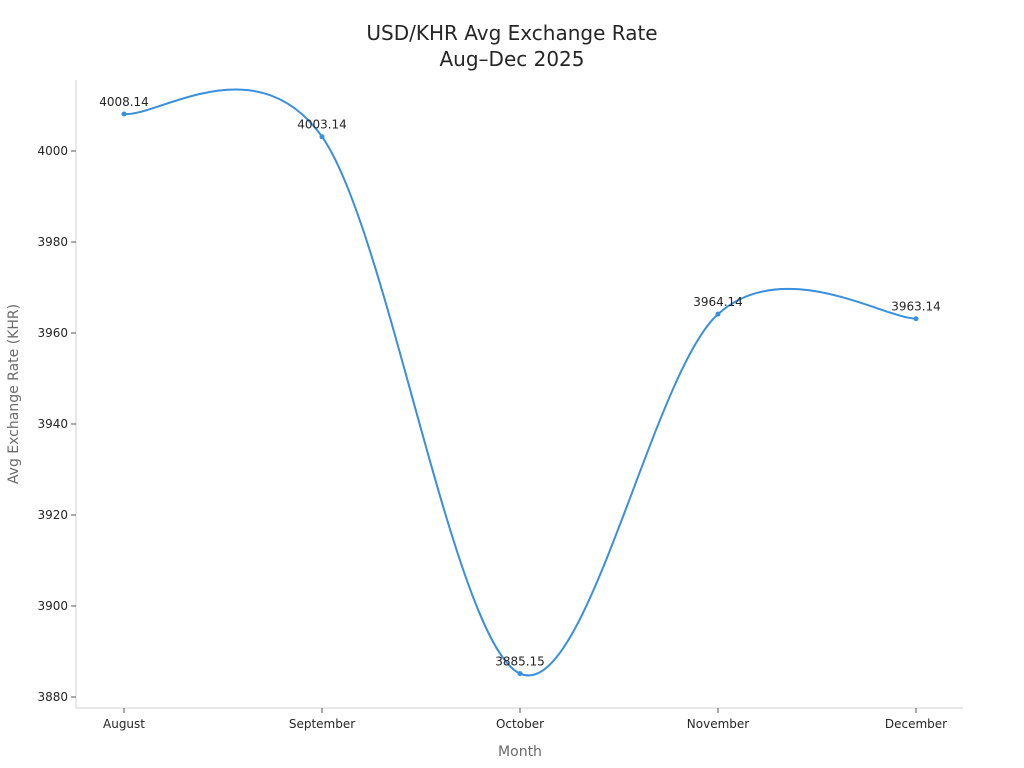 The width and height of the screenshot is (1024, 768). Describe the element at coordinates (52, 515) in the screenshot. I see `y-tick-label: 3920` at that location.